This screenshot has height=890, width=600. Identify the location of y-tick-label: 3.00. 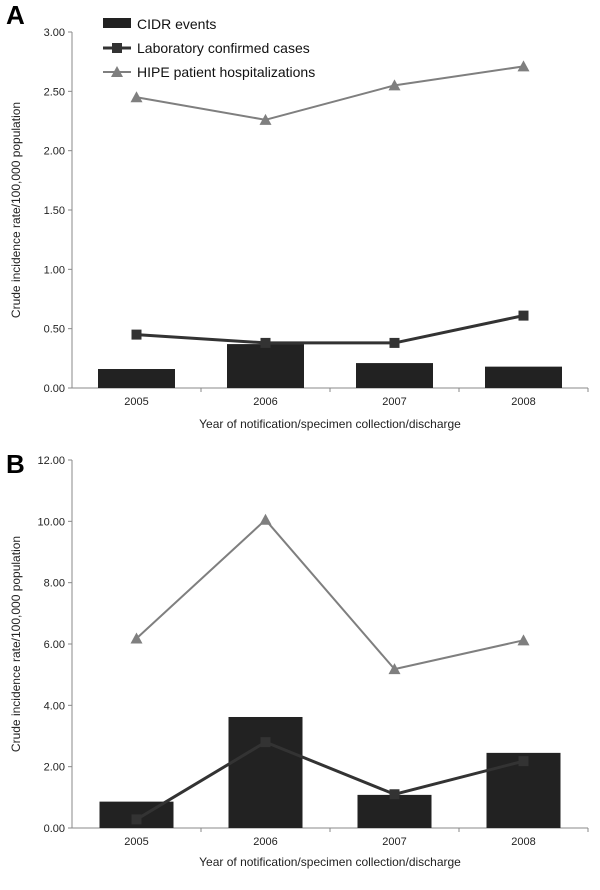
(54, 33).